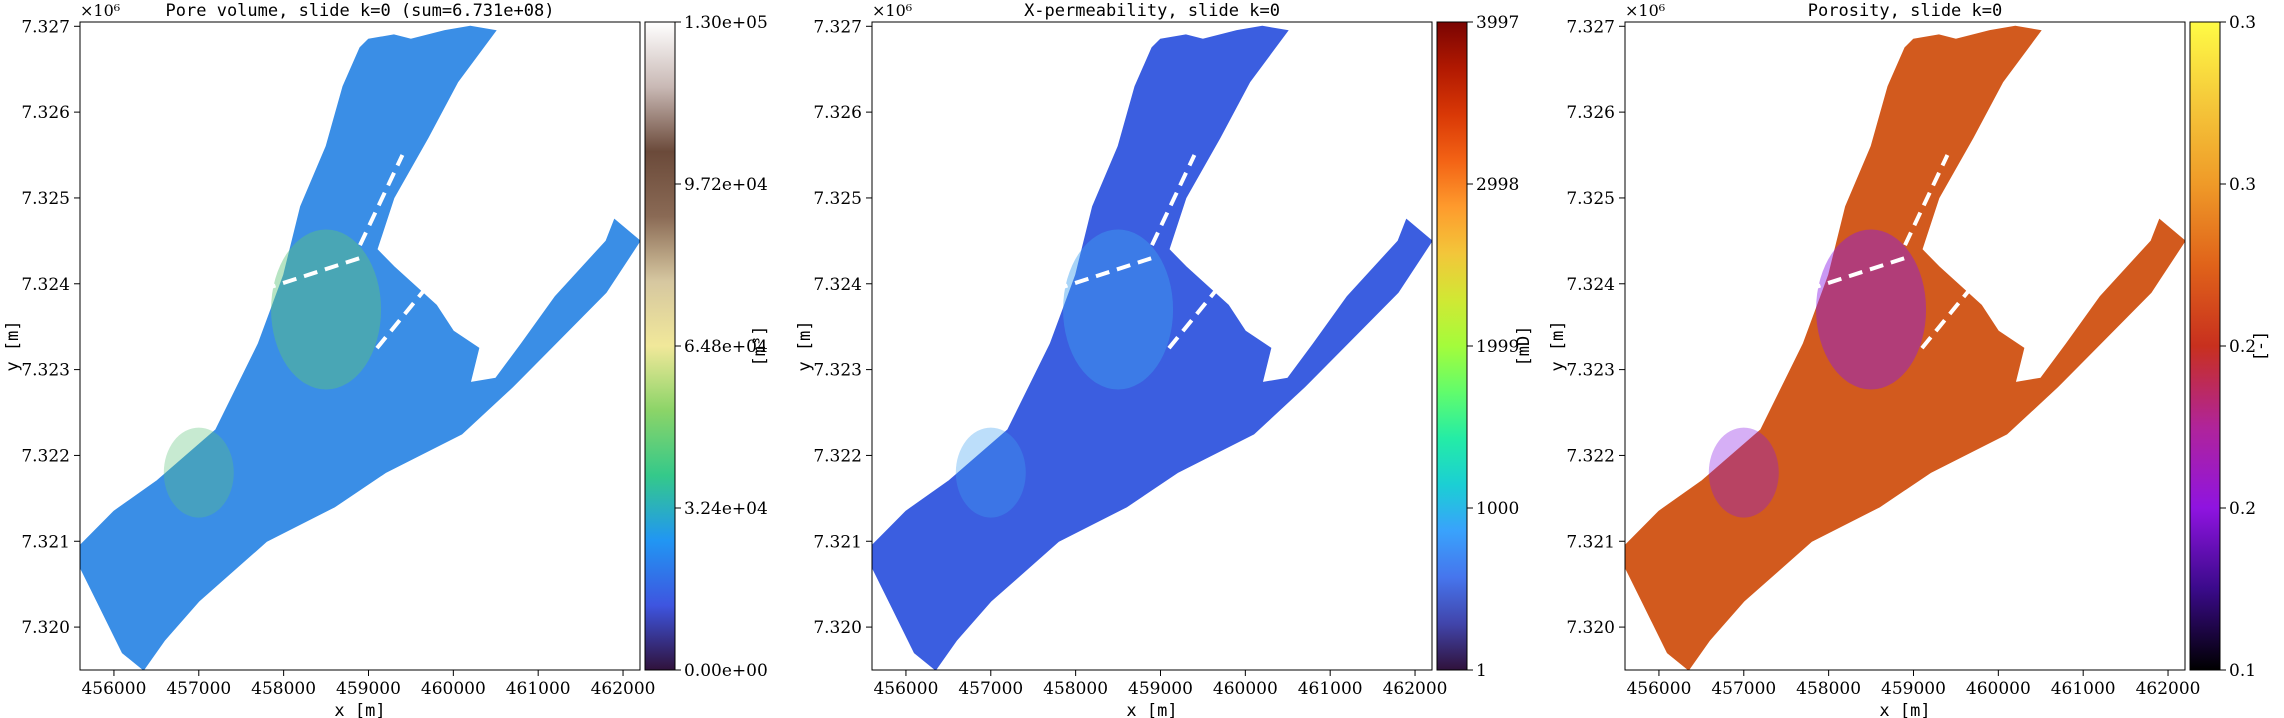  I want to click on colorbar-tick-label: 0.1, so click(2242, 671).